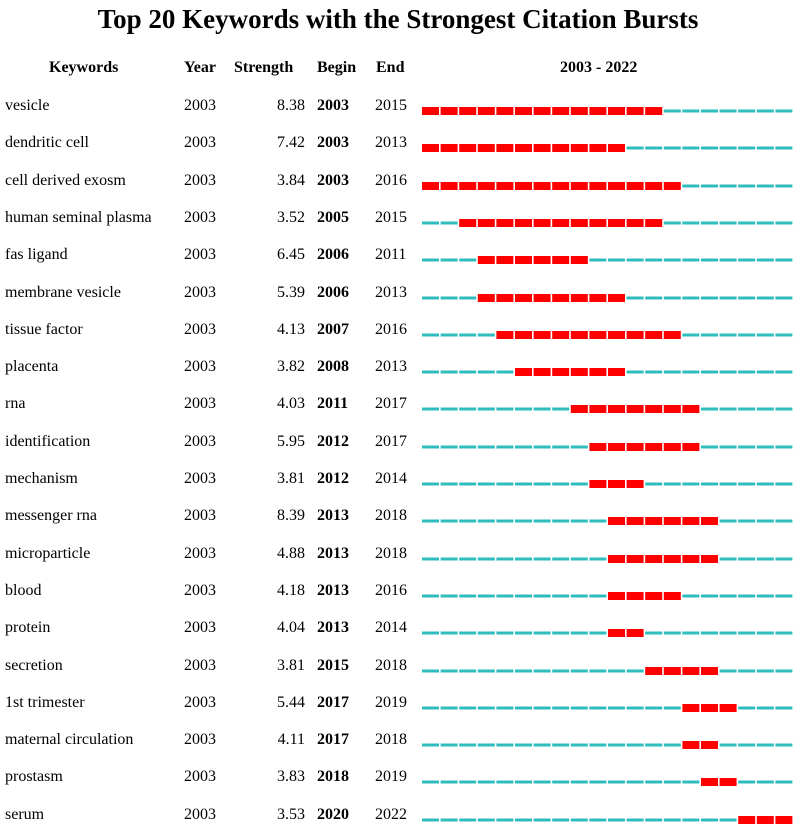 The image size is (796, 825). What do you see at coordinates (391, 366) in the screenshot?
I see `end-year: 2013` at bounding box center [391, 366].